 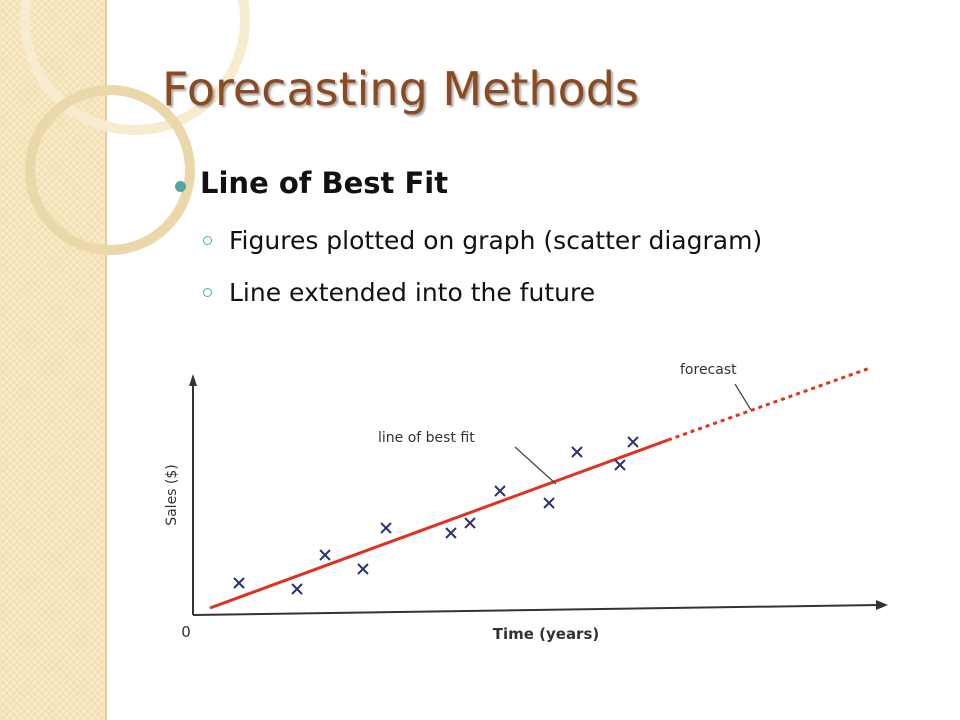 What do you see at coordinates (193, 380) in the screenshot?
I see `y-arrow` at bounding box center [193, 380].